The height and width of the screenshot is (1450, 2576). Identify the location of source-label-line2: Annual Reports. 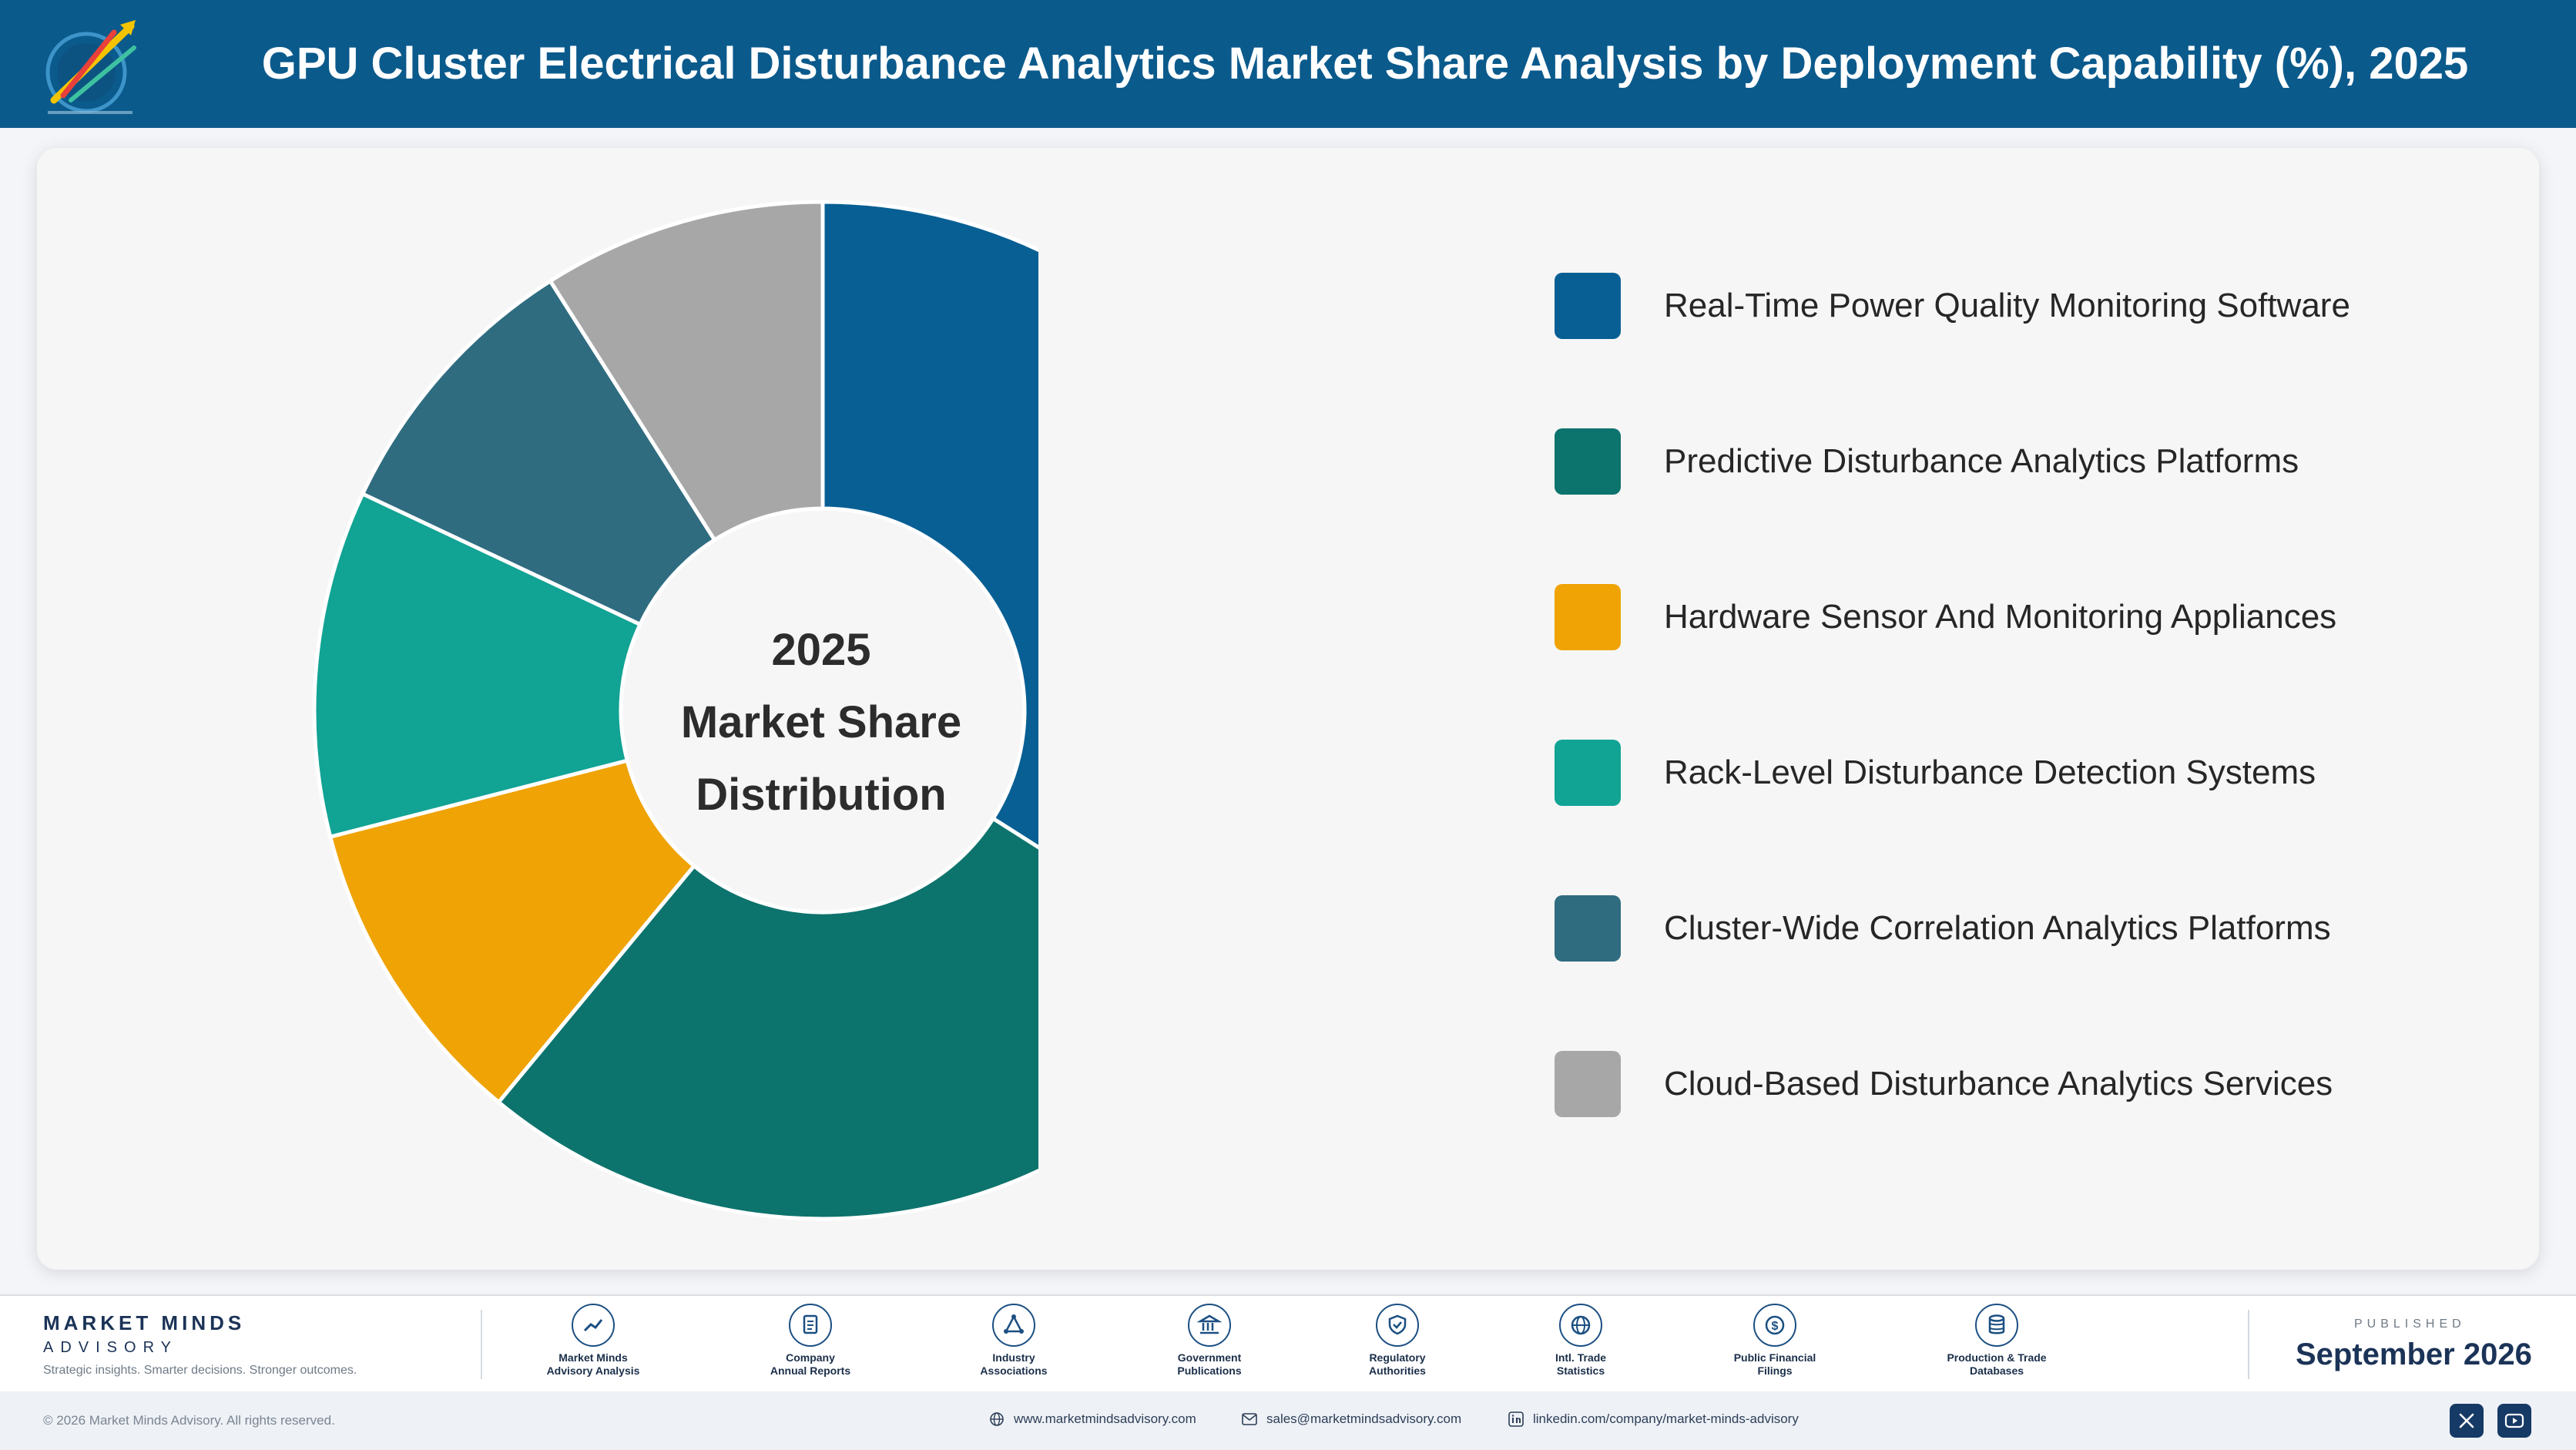
(810, 1370).